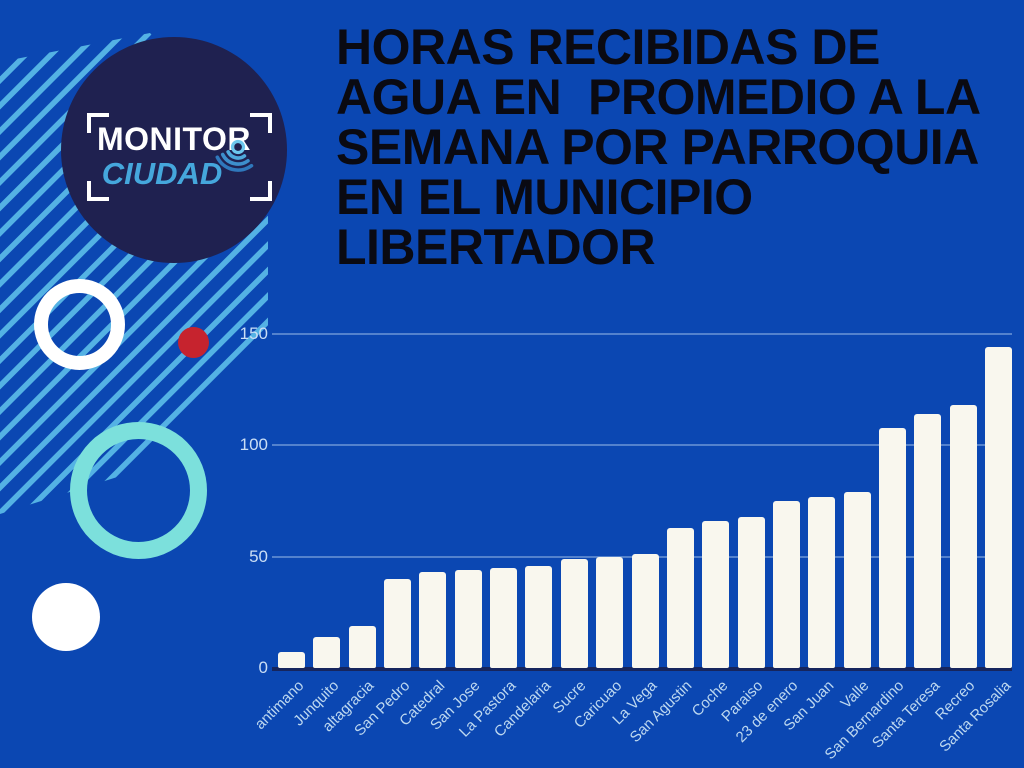  Describe the element at coordinates (642, 669) in the screenshot. I see `x-axis-line` at that location.